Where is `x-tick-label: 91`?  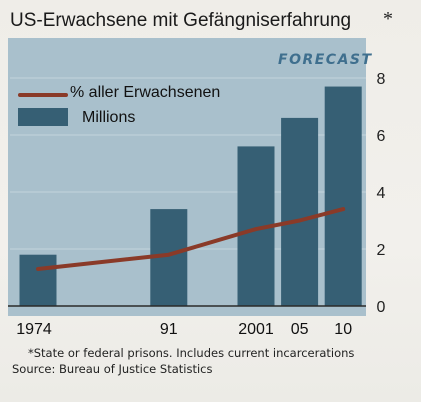
x-tick-label: 91 is located at coordinates (169, 329).